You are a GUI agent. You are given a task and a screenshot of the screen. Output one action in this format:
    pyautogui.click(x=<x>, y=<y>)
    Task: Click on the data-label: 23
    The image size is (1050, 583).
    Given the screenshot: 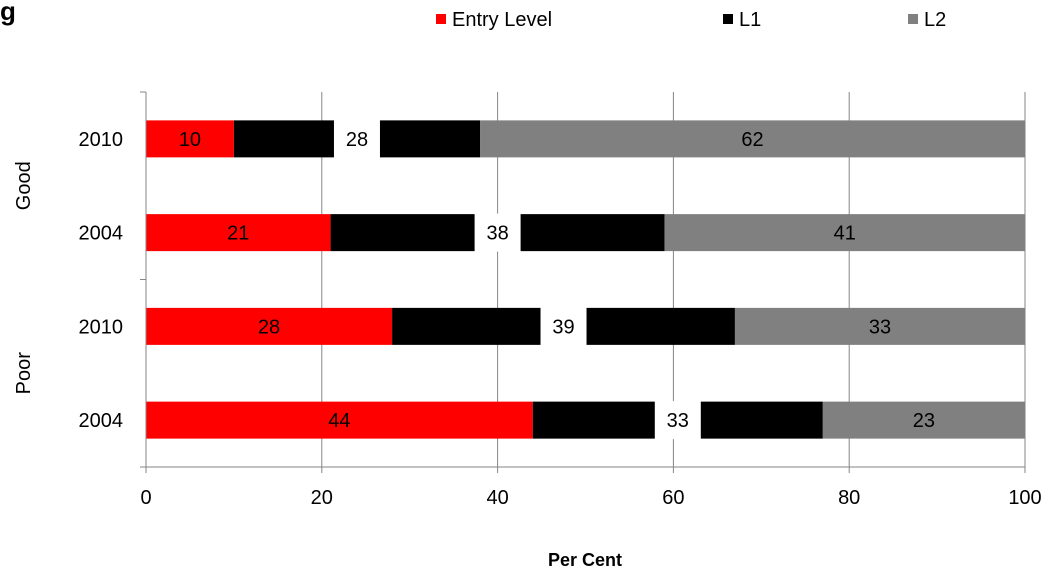 What is the action you would take?
    pyautogui.click(x=924, y=421)
    